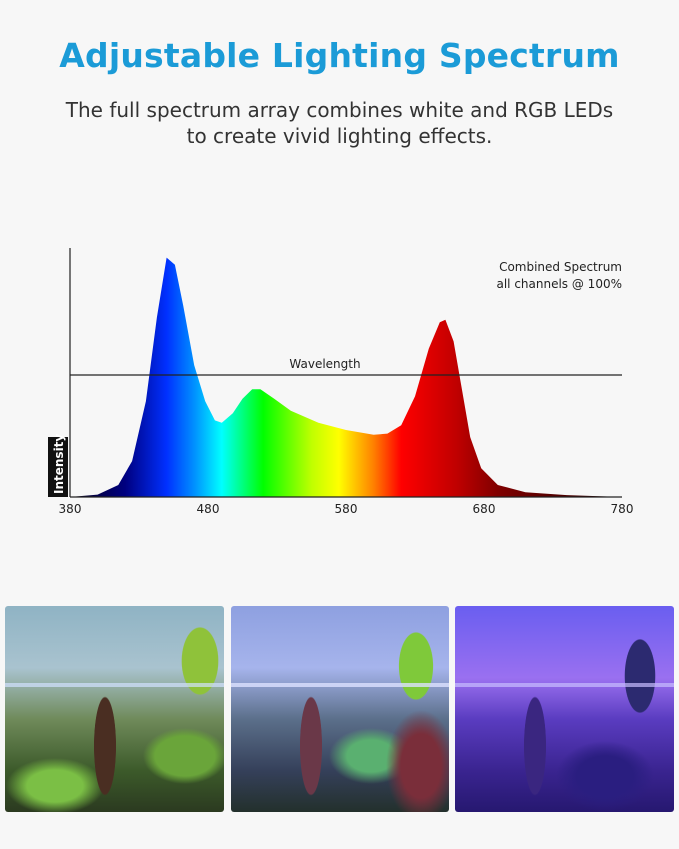  Describe the element at coordinates (70, 509) in the screenshot. I see `x-tick-label: 380` at that location.